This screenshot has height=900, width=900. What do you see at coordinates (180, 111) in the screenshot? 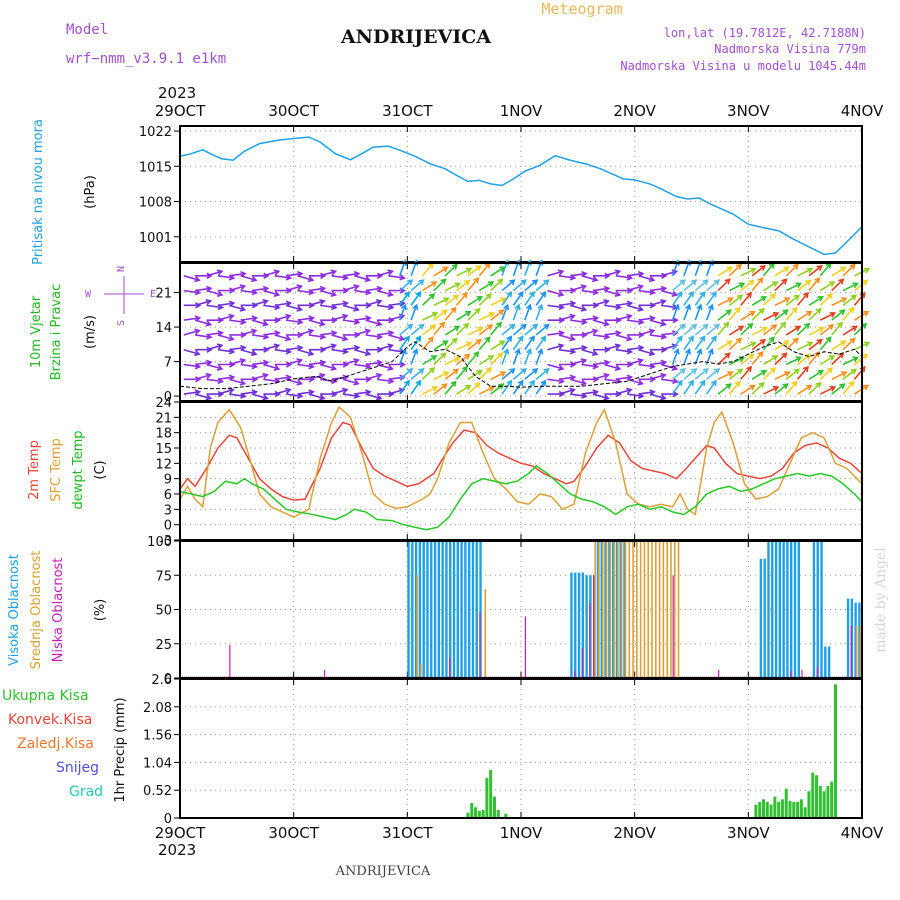
I see `day-label-top: 29OCT` at bounding box center [180, 111].